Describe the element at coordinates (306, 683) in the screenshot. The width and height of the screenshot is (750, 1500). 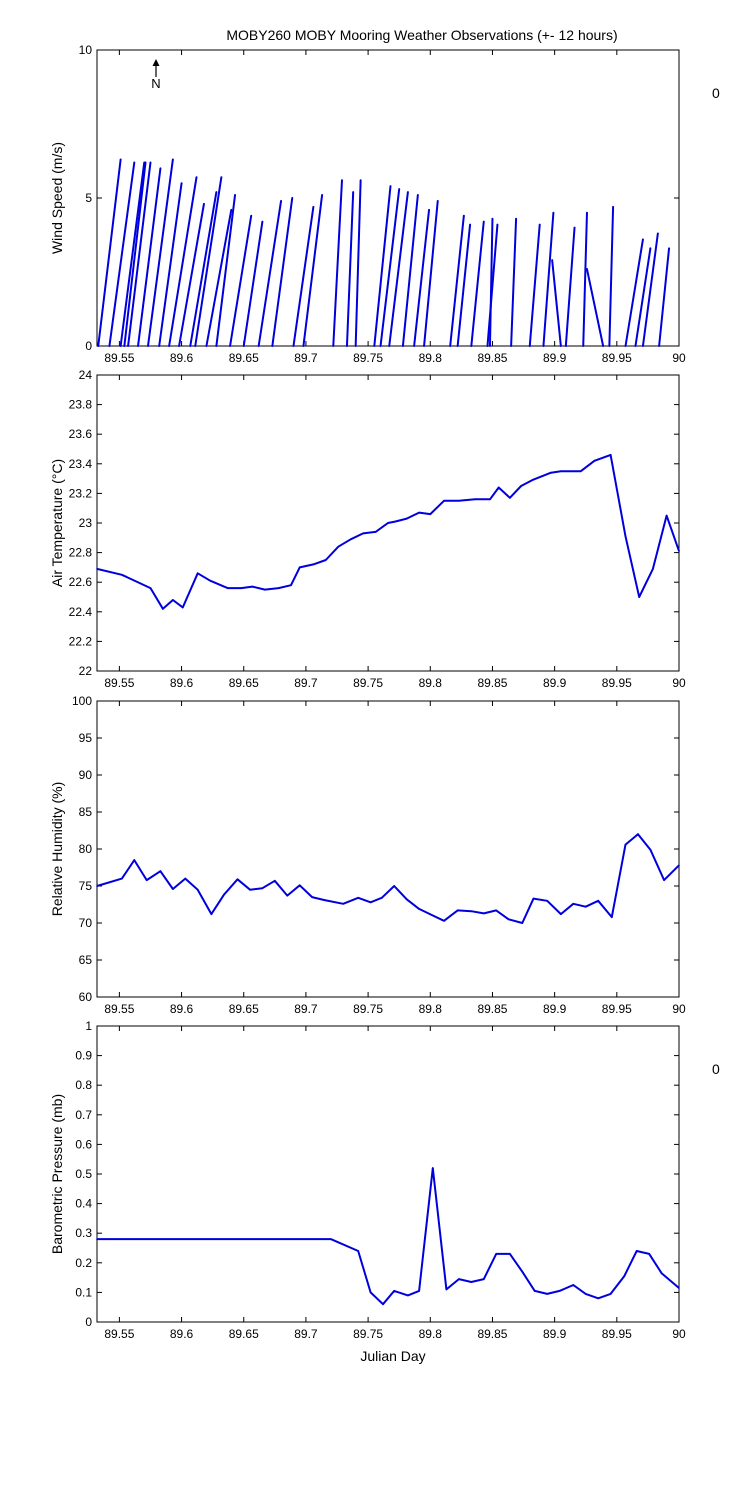
I see `x-tick-label: 89.7` at that location.